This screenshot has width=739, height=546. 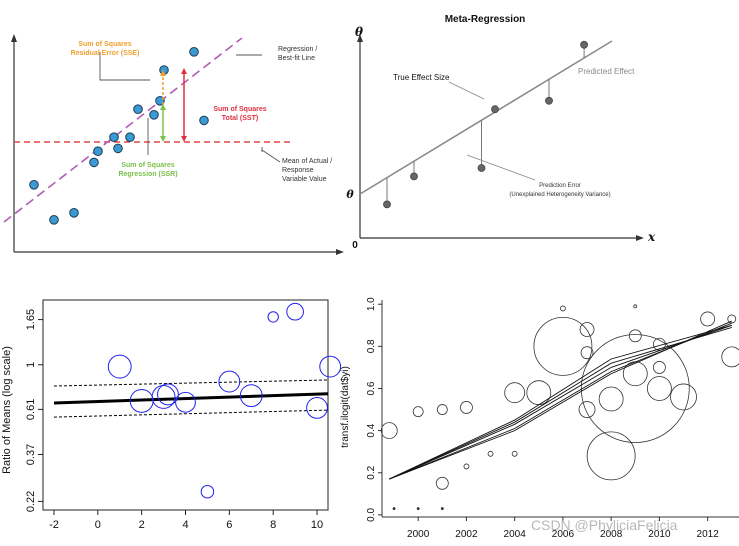 I want to click on watermark: CSDN @PhyliciaFelicia, so click(x=604, y=525).